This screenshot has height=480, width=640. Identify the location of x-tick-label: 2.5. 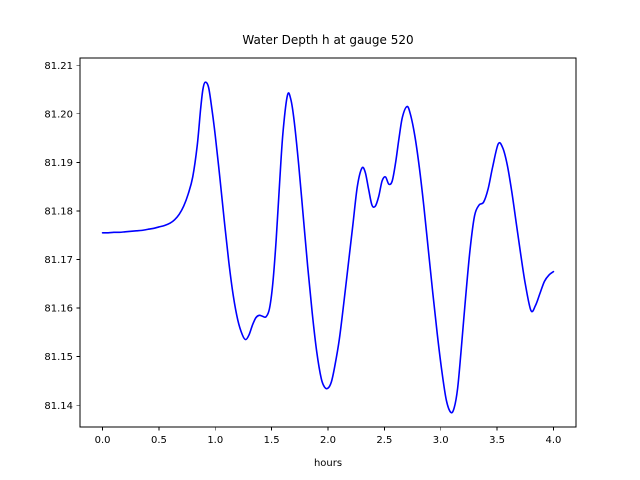
(384, 440).